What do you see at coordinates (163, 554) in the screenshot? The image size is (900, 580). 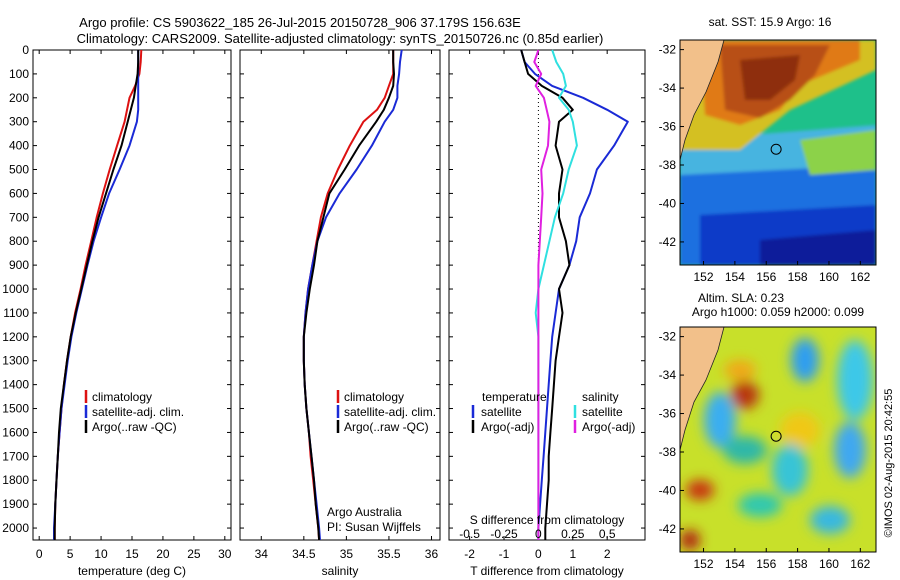 I see `x-tick-label: 20` at bounding box center [163, 554].